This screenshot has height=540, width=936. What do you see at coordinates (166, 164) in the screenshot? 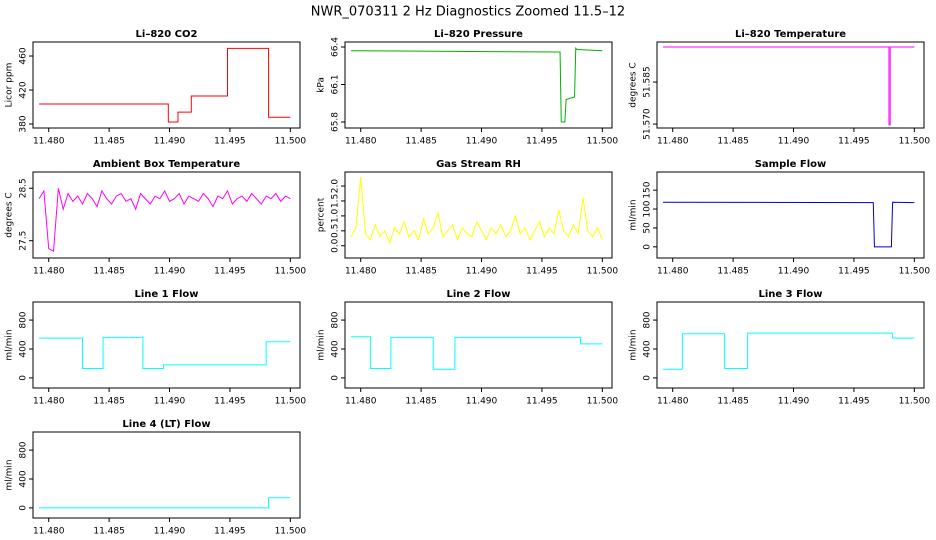
I see `panel-title: Ambient Box Temperature` at bounding box center [166, 164].